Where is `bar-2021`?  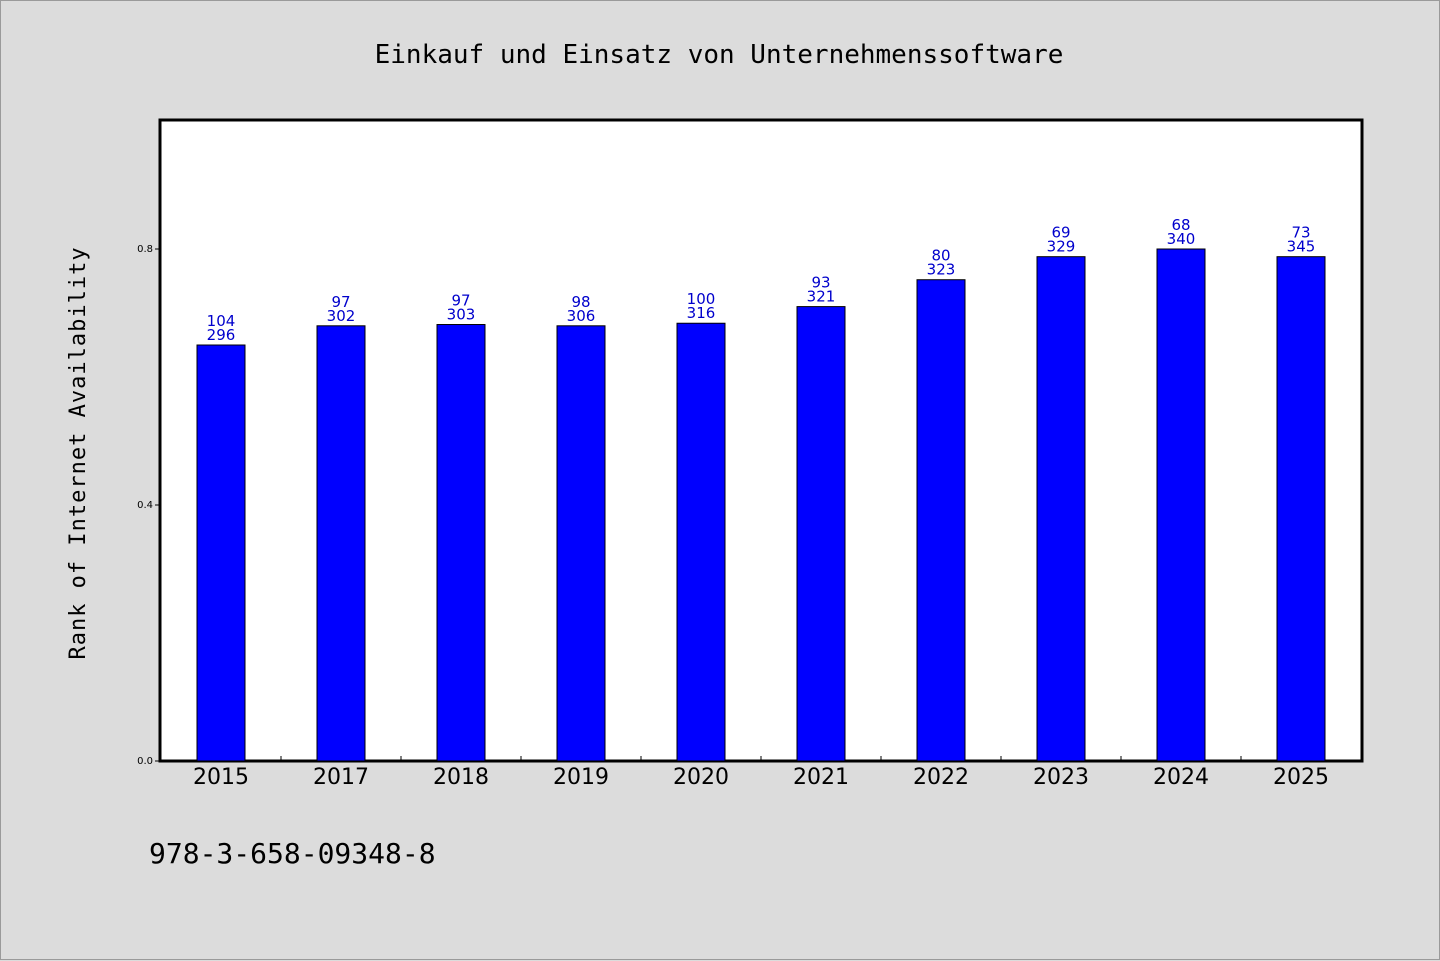
bar-2021 is located at coordinates (821, 534).